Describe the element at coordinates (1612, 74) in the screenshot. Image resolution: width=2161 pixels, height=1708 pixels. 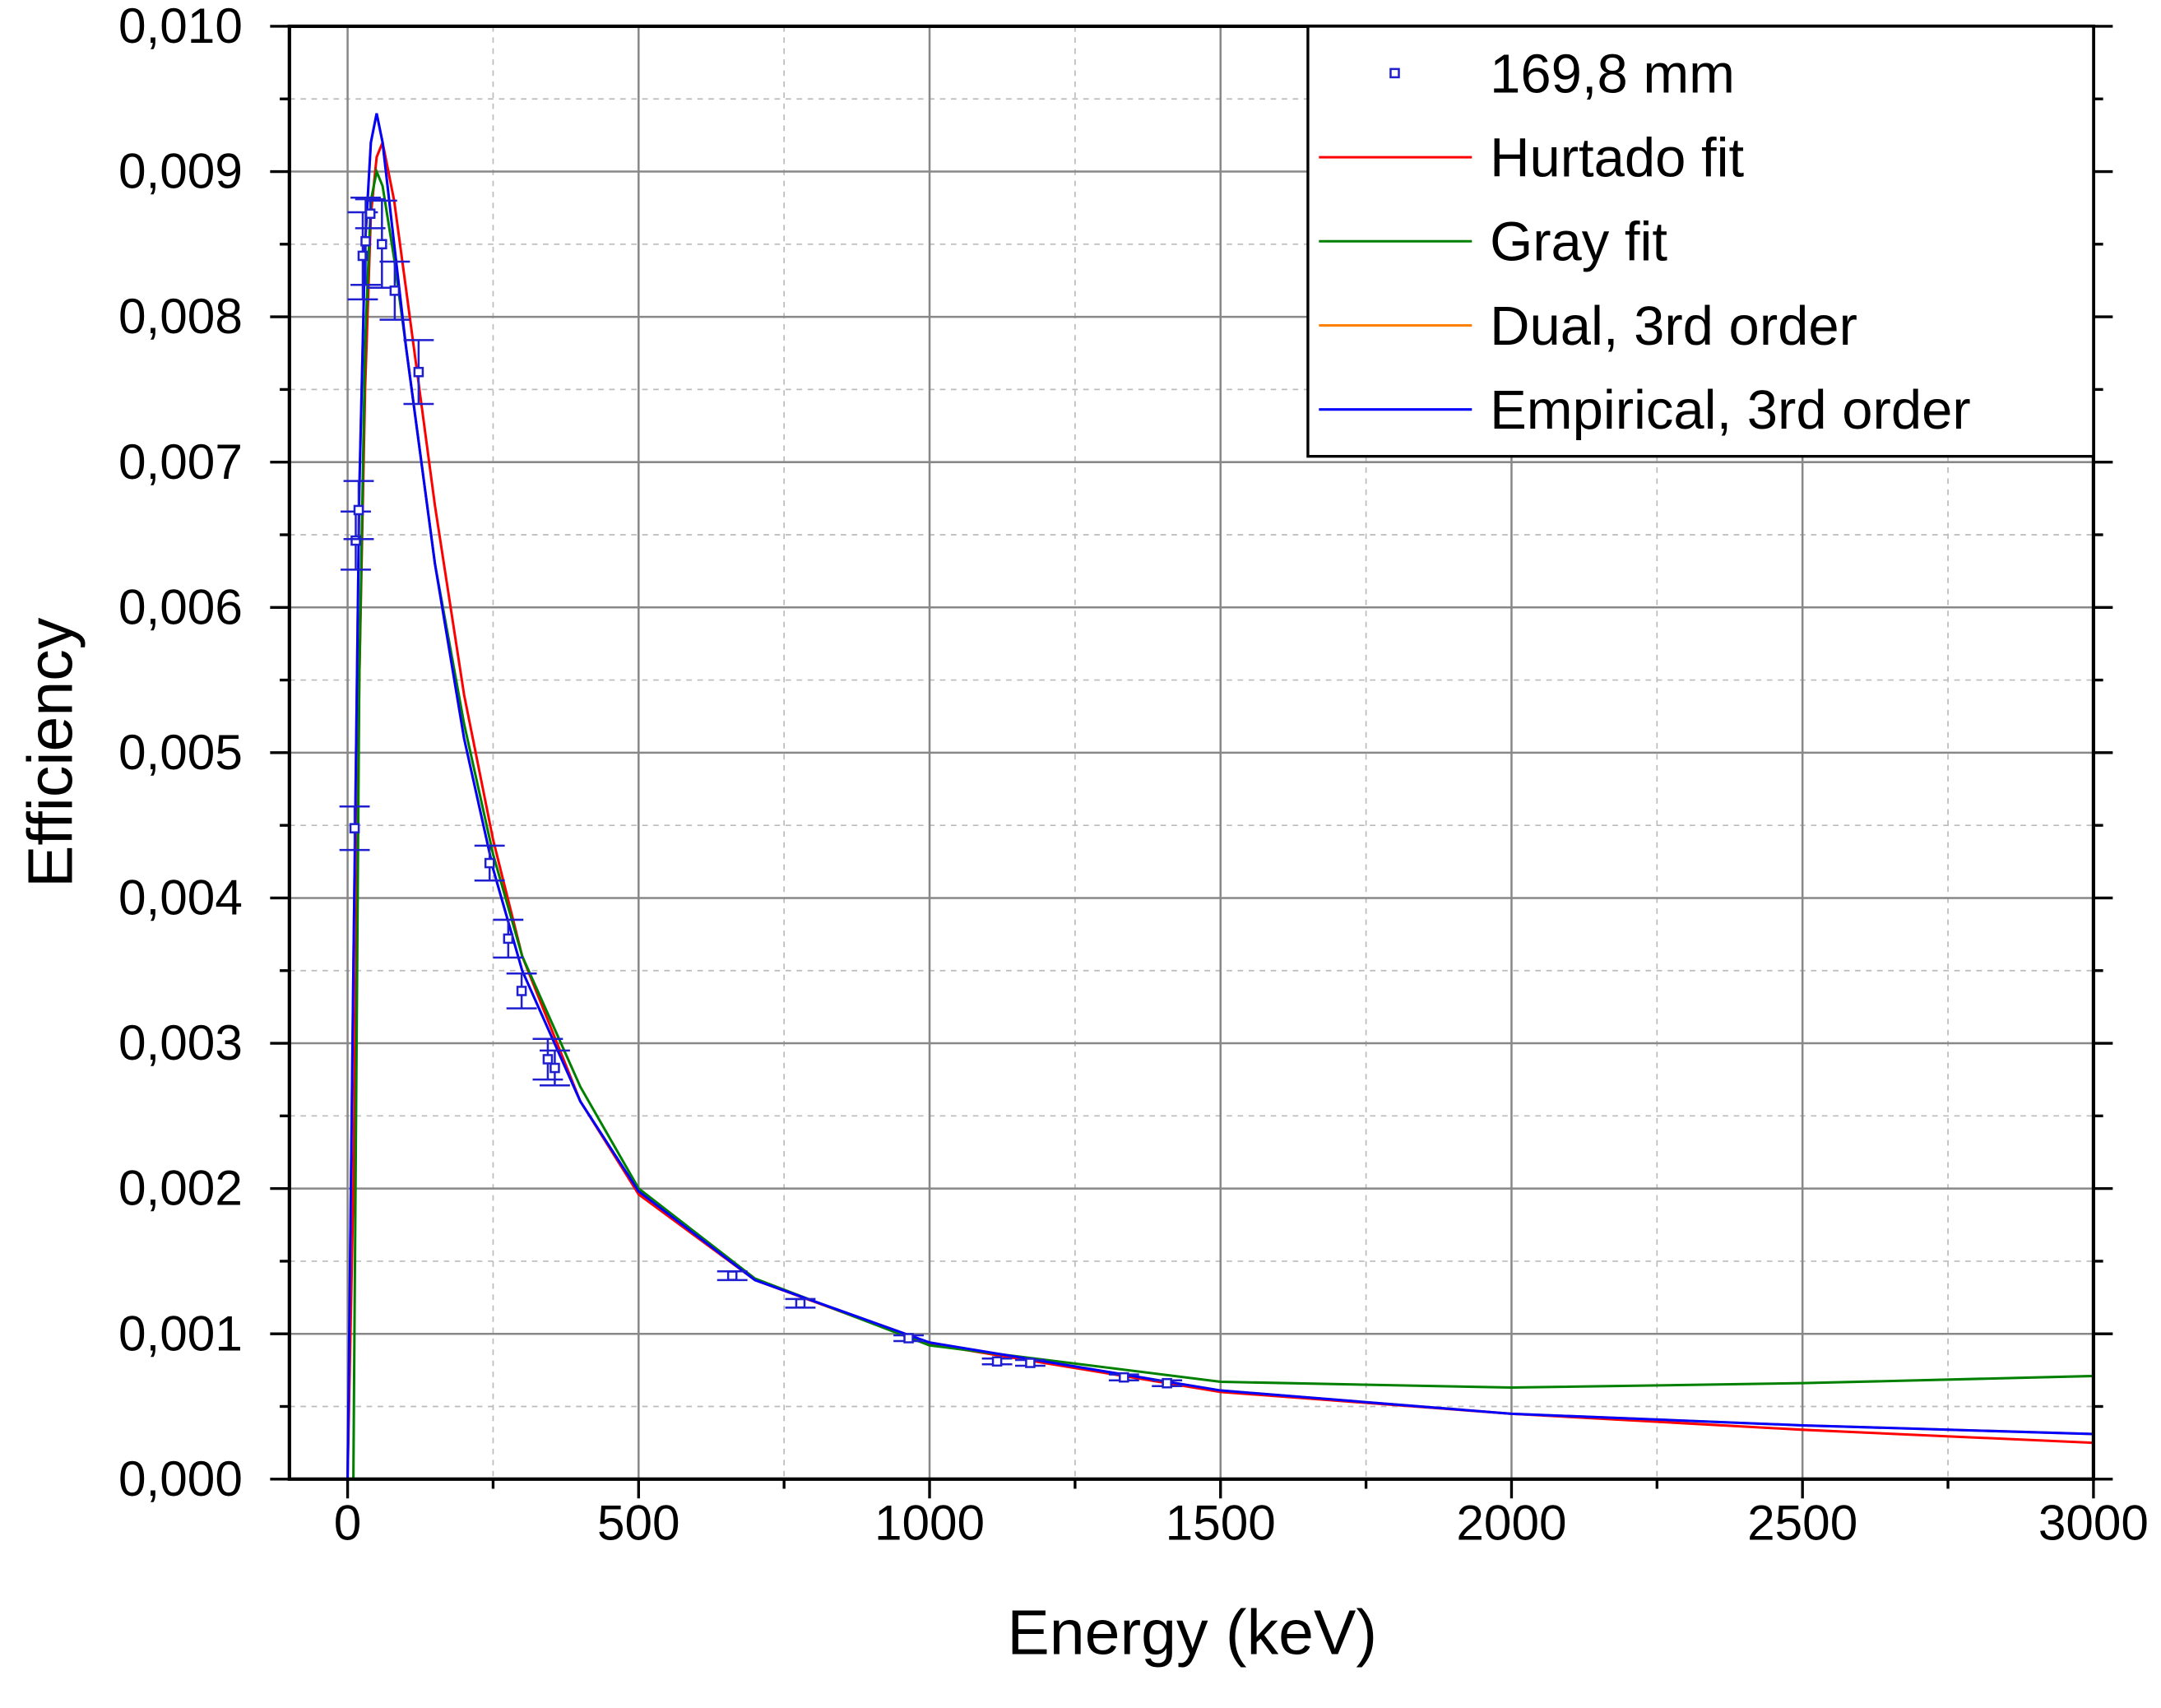
I see `legend-label: 169,8 mm` at that location.